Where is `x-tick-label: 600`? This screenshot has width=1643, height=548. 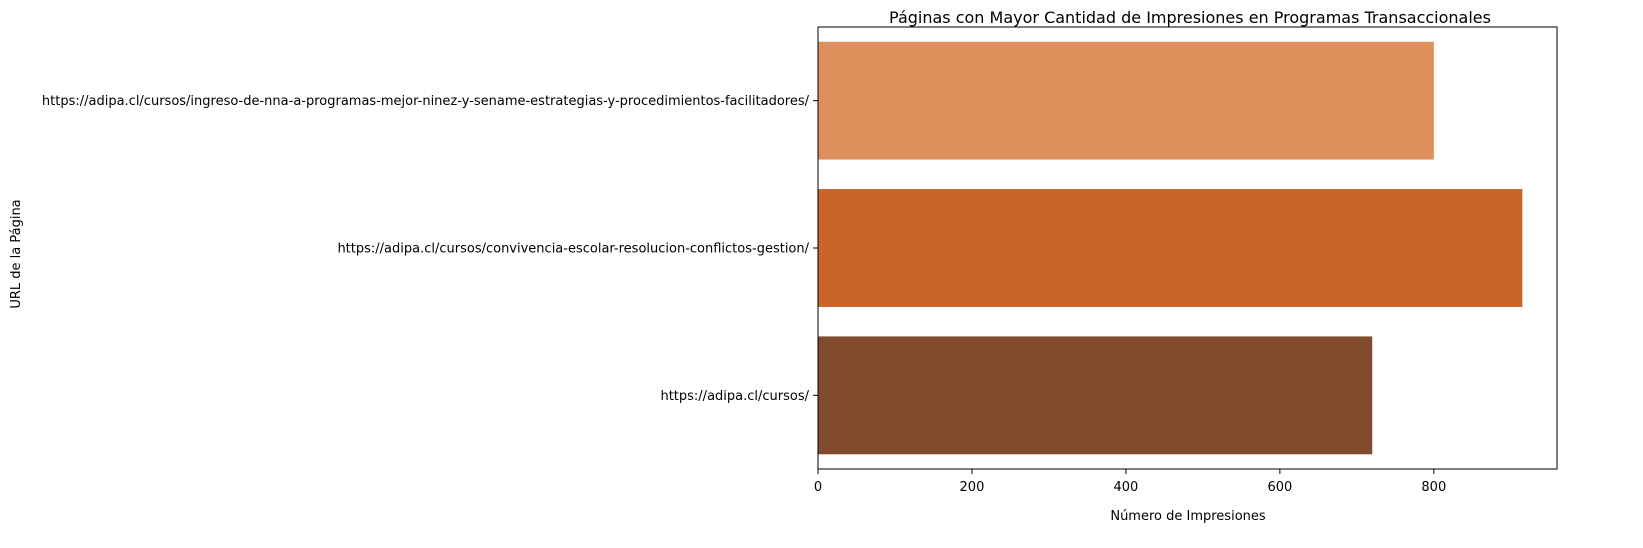
x-tick-label: 600 is located at coordinates (1279, 487).